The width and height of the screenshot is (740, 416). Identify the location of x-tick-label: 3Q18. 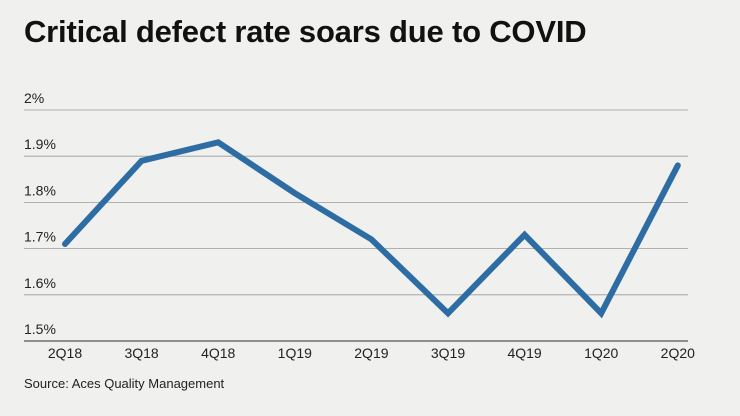
(141, 353).